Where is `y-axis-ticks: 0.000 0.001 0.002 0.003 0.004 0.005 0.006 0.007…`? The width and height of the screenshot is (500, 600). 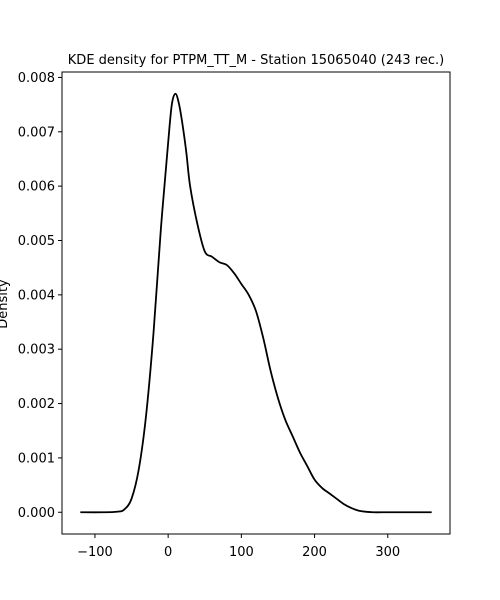 y-axis-ticks: 0.000 0.001 0.002 0.003 0.004 0.005 0.006 0.007… is located at coordinates (40, 296).